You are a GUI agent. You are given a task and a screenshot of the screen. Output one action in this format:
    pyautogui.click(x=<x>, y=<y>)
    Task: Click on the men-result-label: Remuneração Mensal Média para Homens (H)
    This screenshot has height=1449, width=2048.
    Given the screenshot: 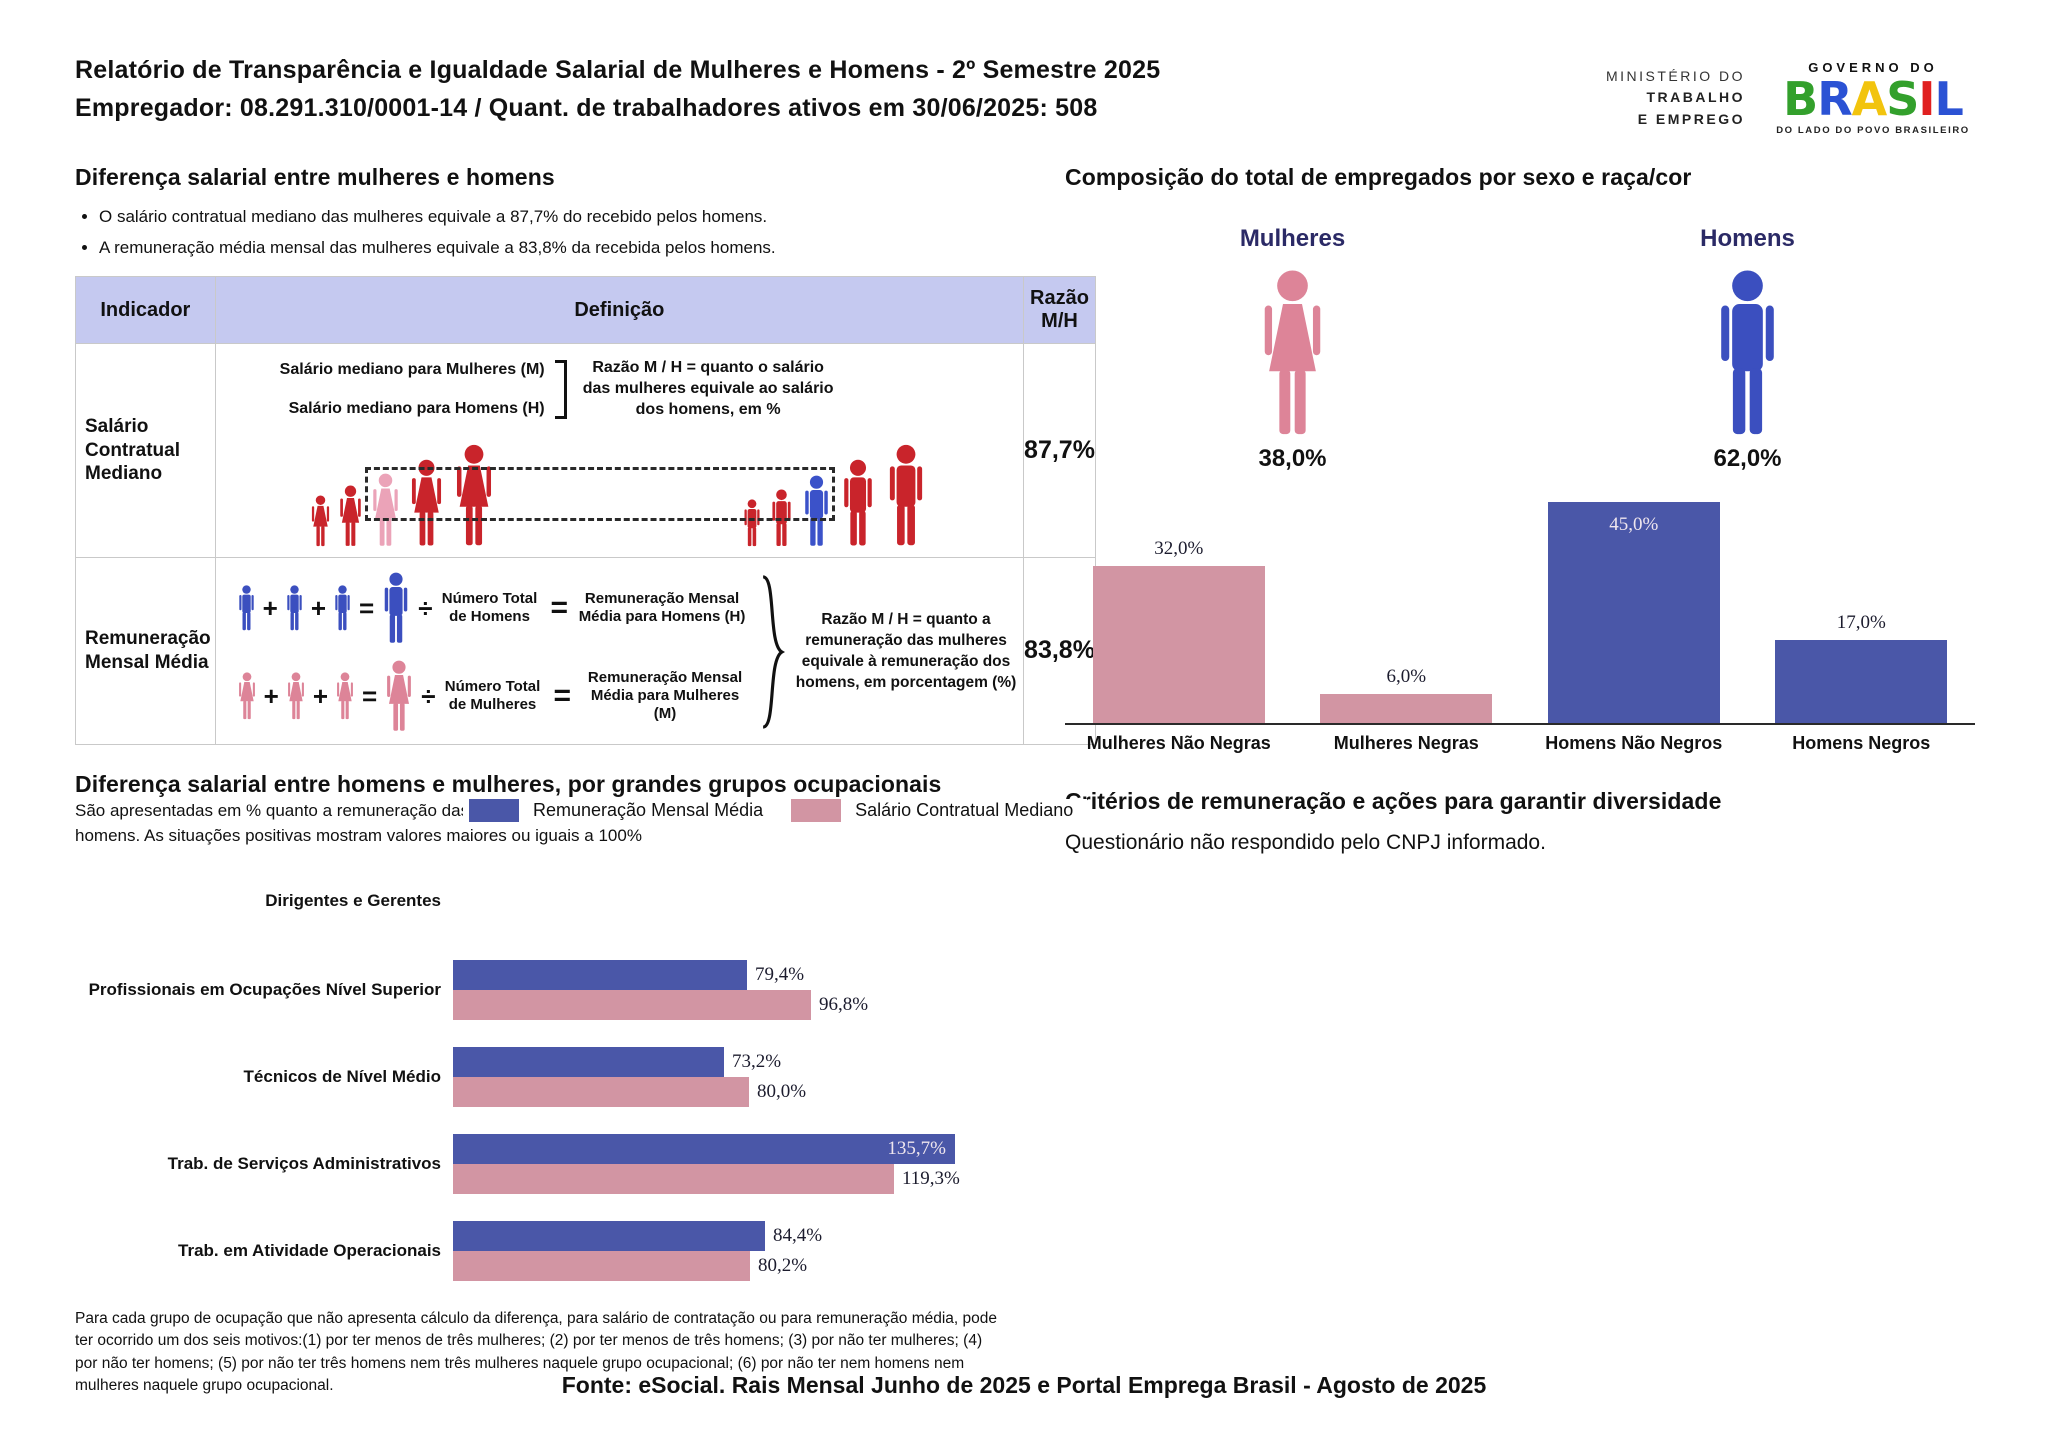 What is the action you would take?
    pyautogui.click(x=662, y=607)
    